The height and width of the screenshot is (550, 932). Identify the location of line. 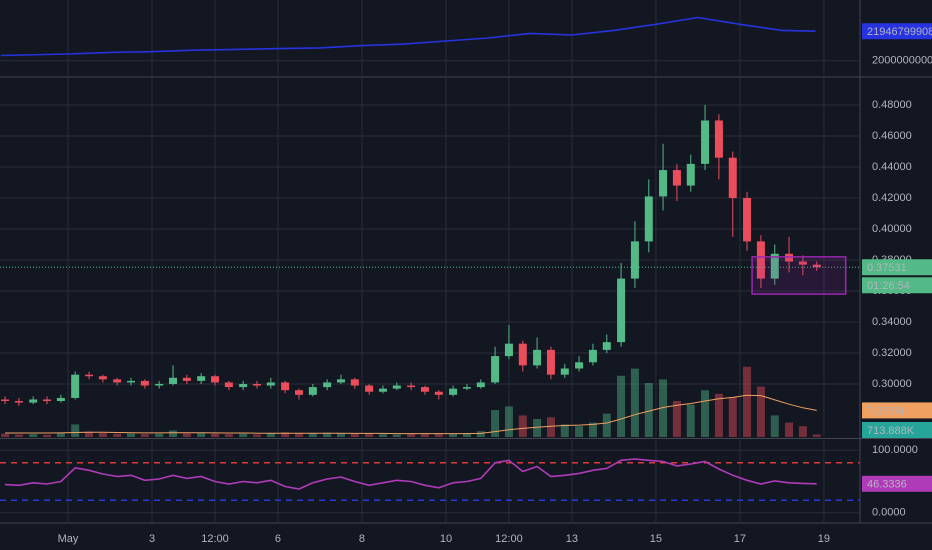
(408, 36).